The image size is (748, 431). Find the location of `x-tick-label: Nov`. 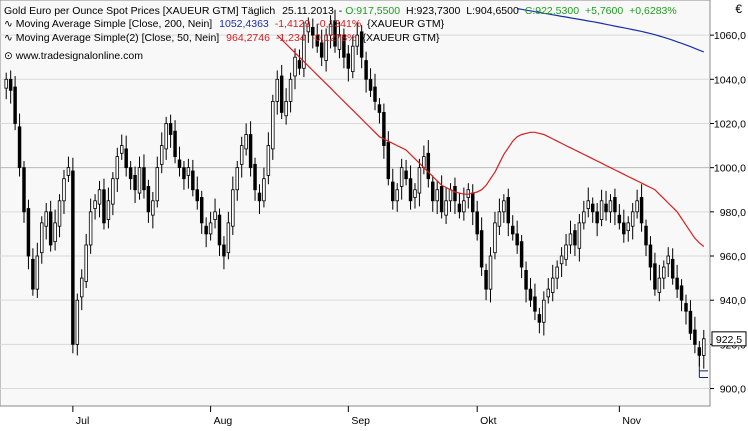

x-tick-label: Nov is located at coordinates (631, 421).